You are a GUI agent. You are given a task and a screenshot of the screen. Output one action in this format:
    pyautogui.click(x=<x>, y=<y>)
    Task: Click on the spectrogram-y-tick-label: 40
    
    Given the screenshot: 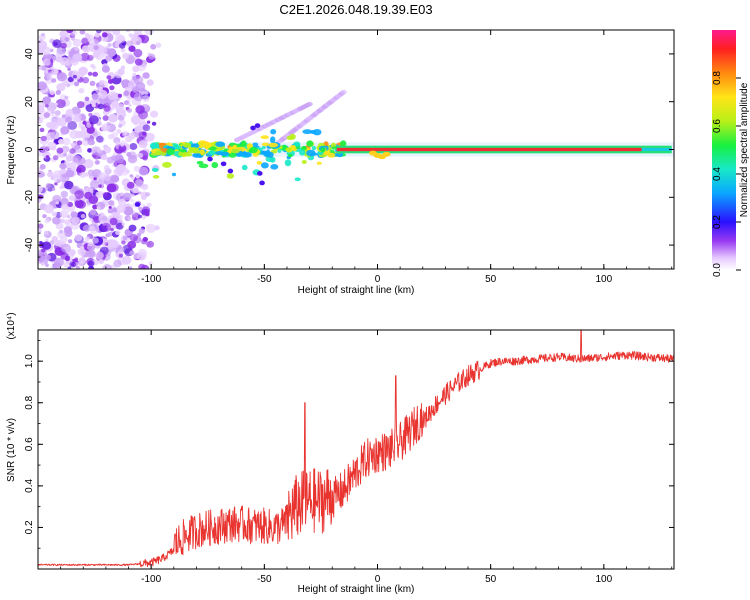 What is the action you would take?
    pyautogui.click(x=29, y=54)
    